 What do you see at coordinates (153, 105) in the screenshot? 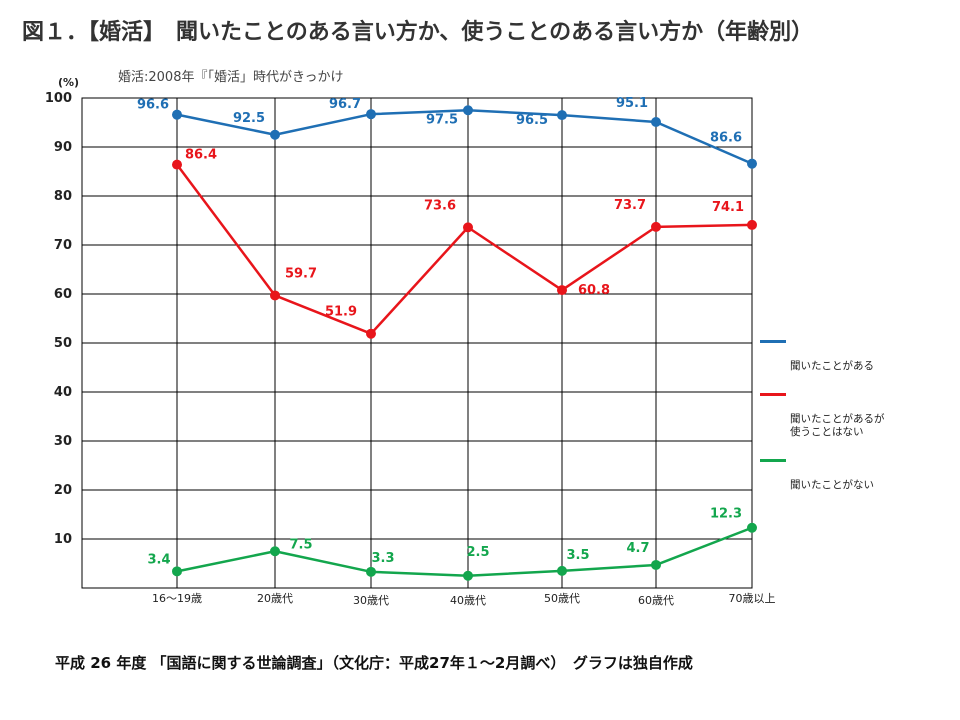
I see `data-label-0-0: 96.6` at bounding box center [153, 105].